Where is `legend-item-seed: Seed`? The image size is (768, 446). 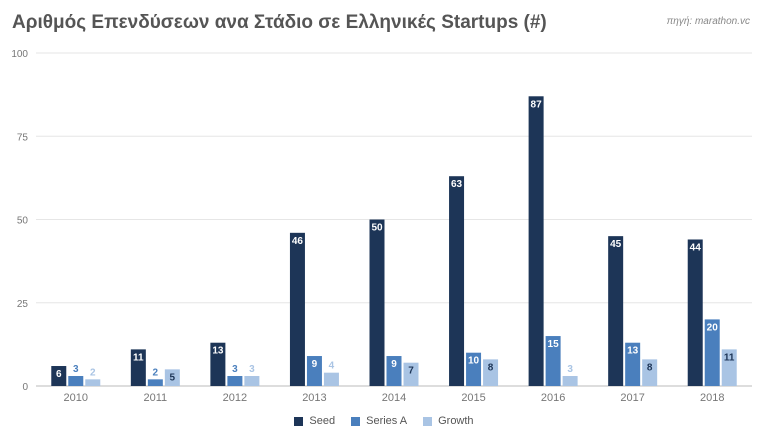 legend-item-seed: Seed is located at coordinates (314, 421).